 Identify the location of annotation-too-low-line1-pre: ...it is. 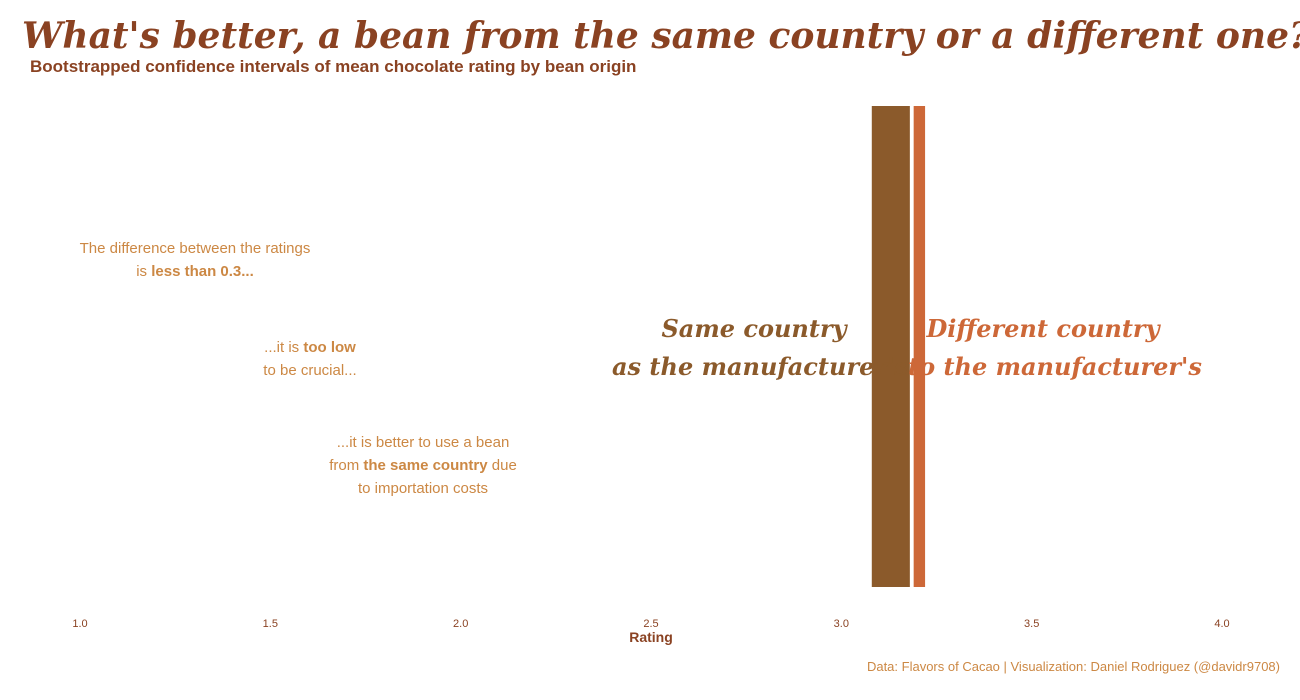
(284, 347).